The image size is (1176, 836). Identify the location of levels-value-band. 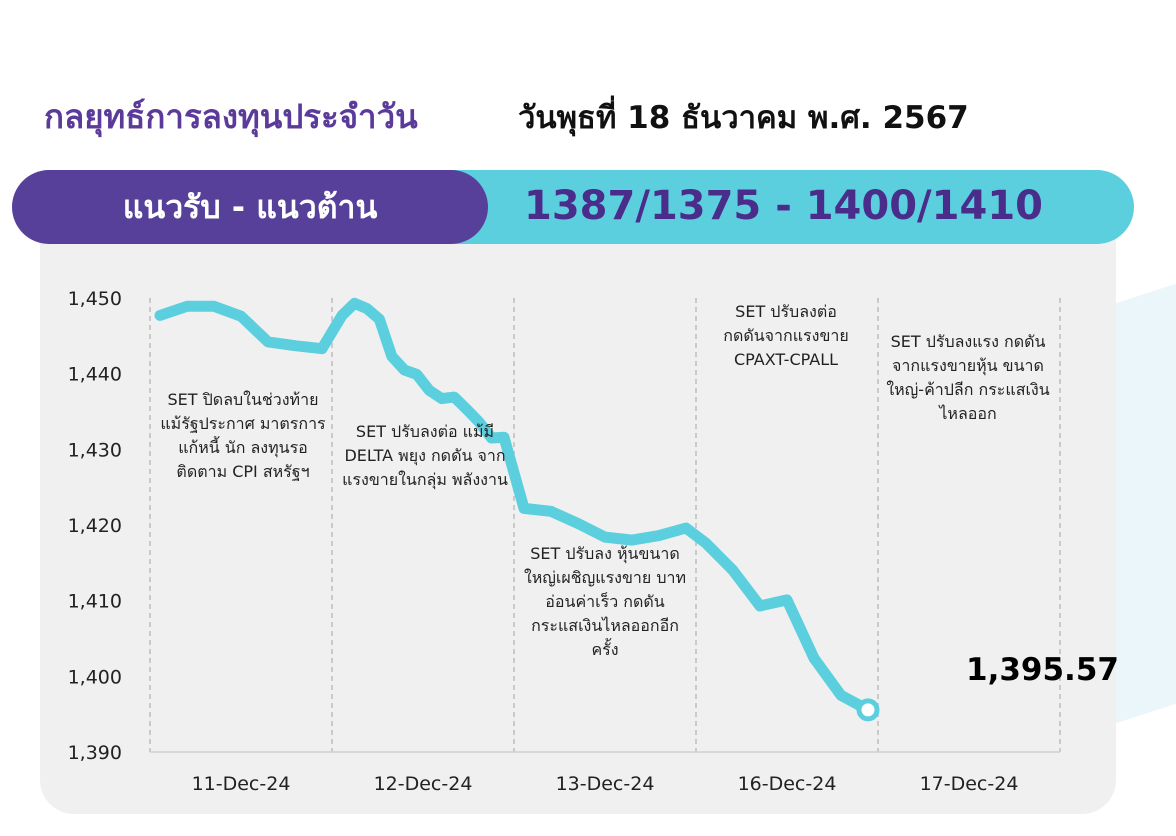
(767, 207).